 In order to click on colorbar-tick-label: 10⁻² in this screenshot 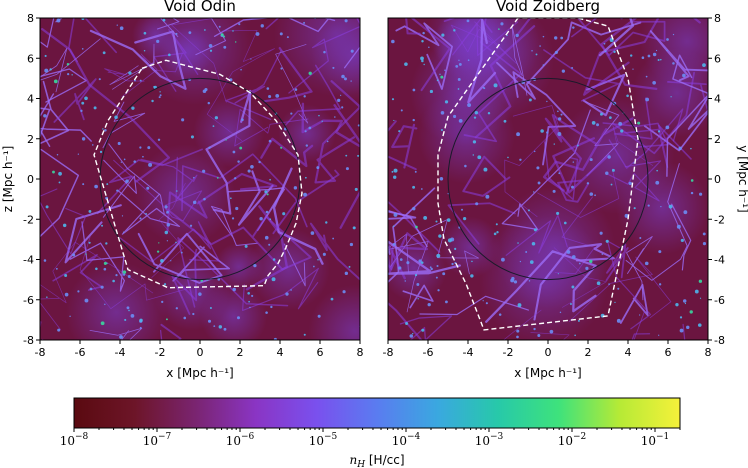, I will do `click(572, 440)`.